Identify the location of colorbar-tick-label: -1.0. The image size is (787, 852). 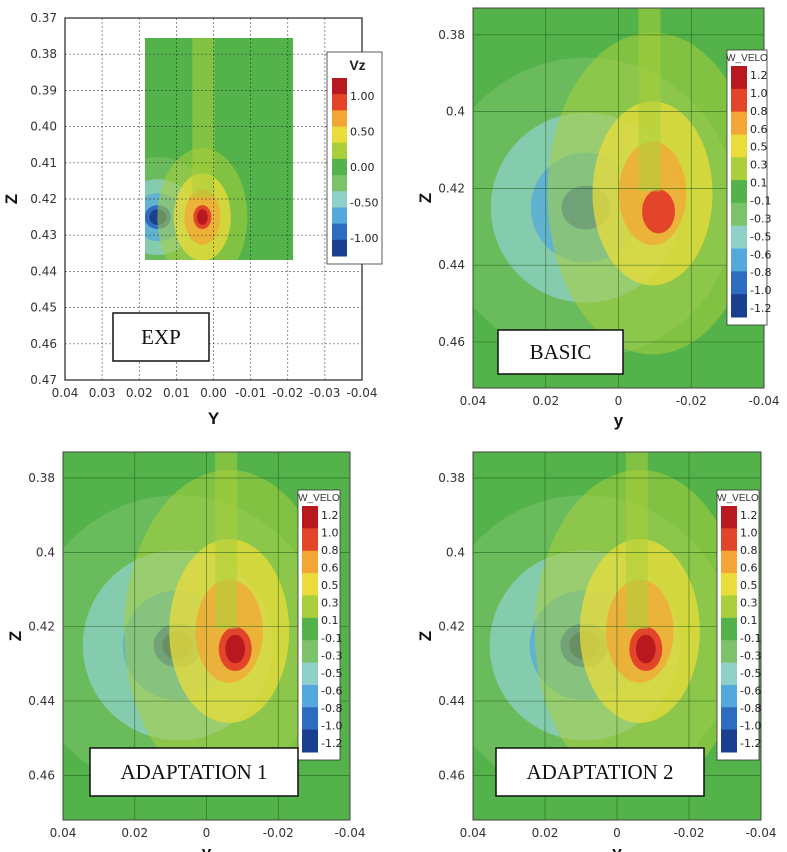
(760, 290).